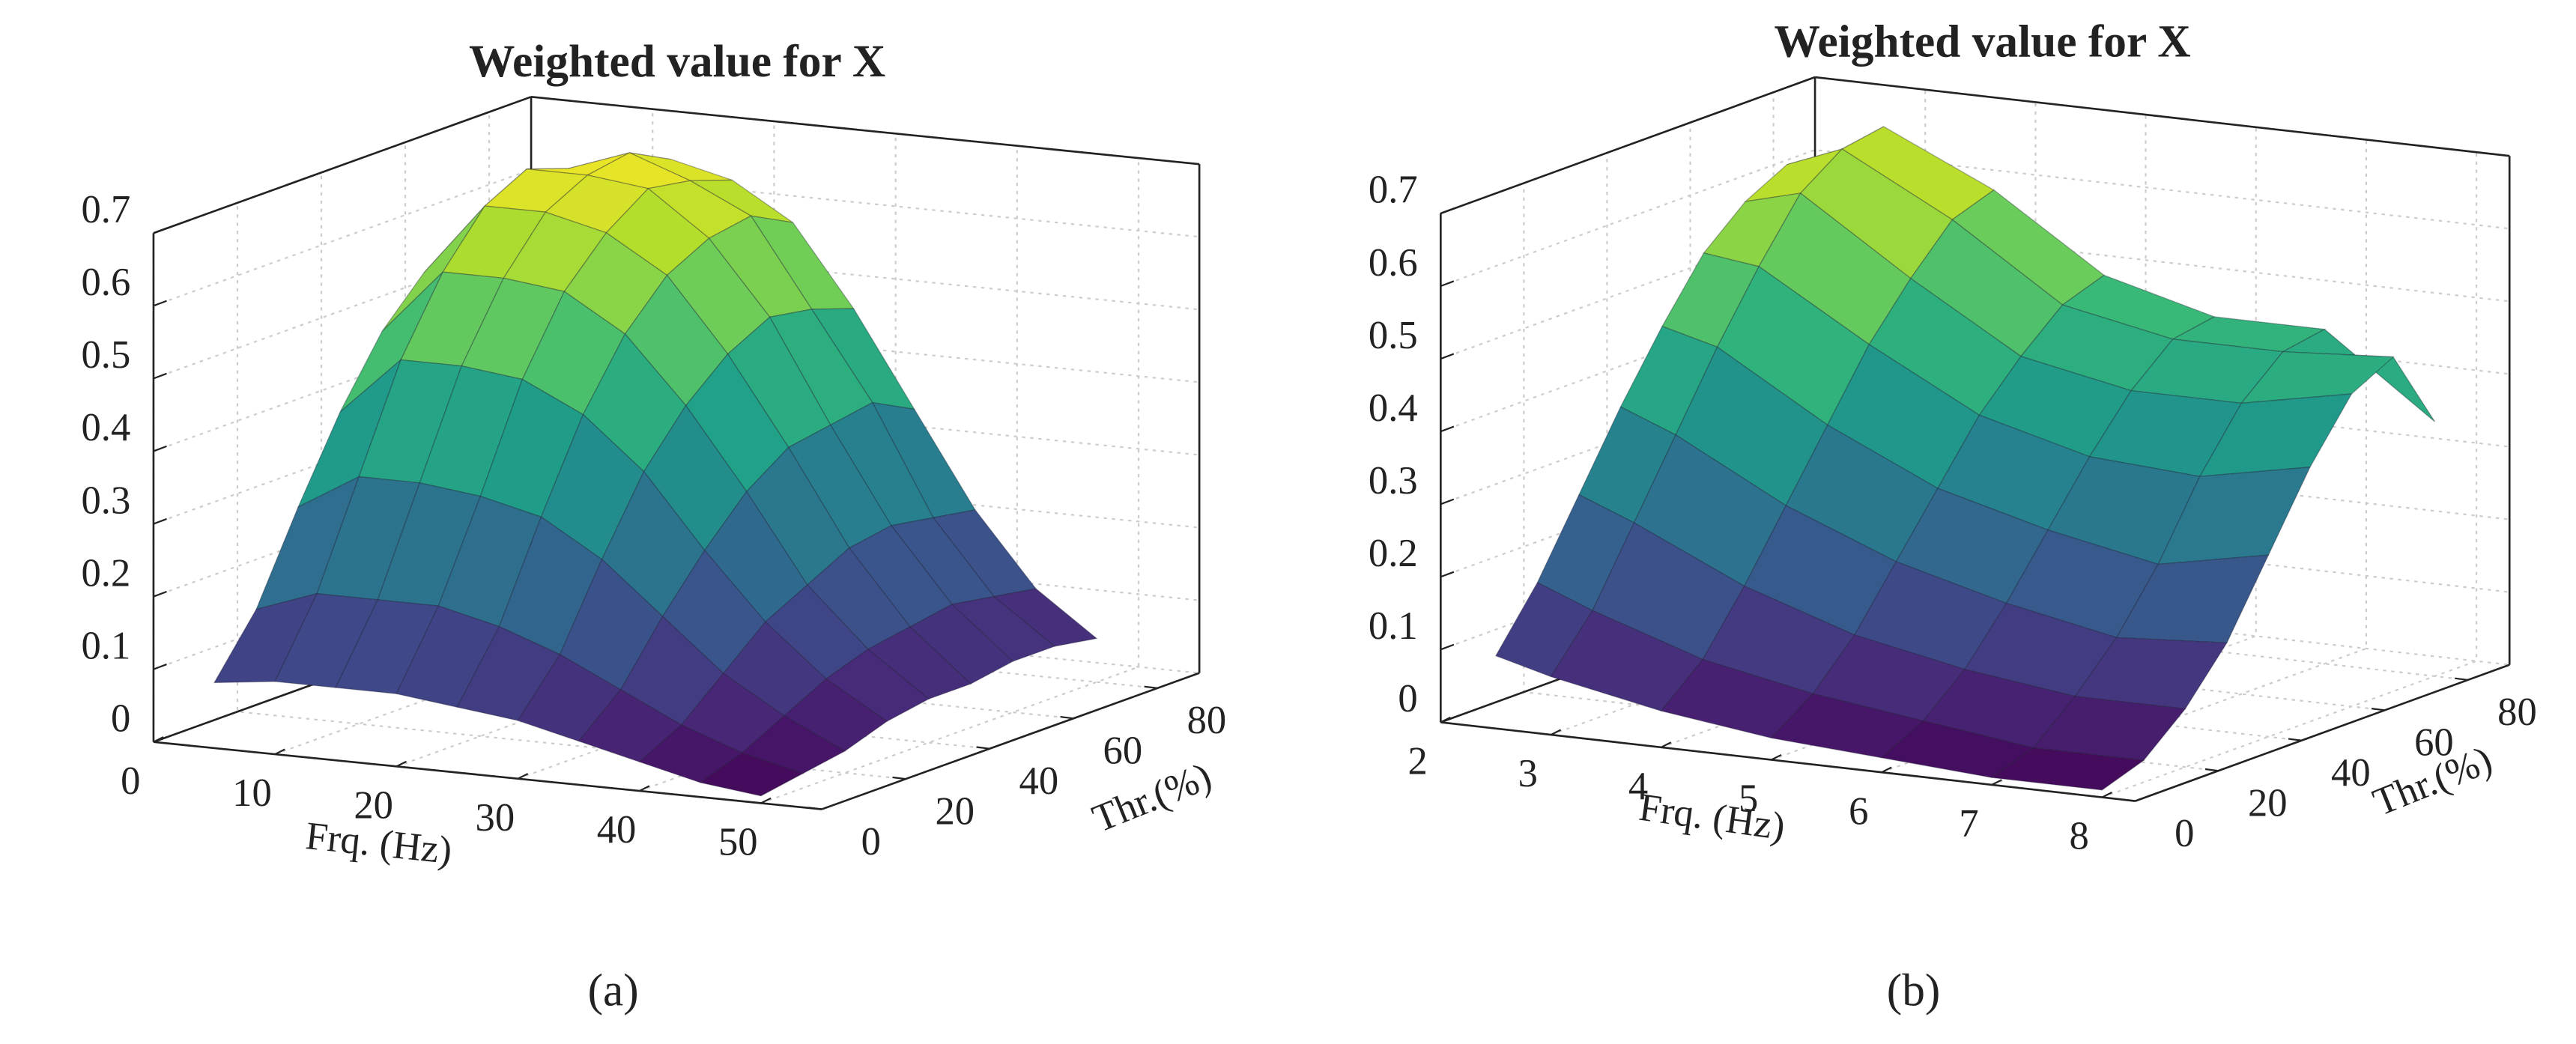 The image size is (2576, 1044). I want to click on x-tick-label: 50, so click(738, 842).